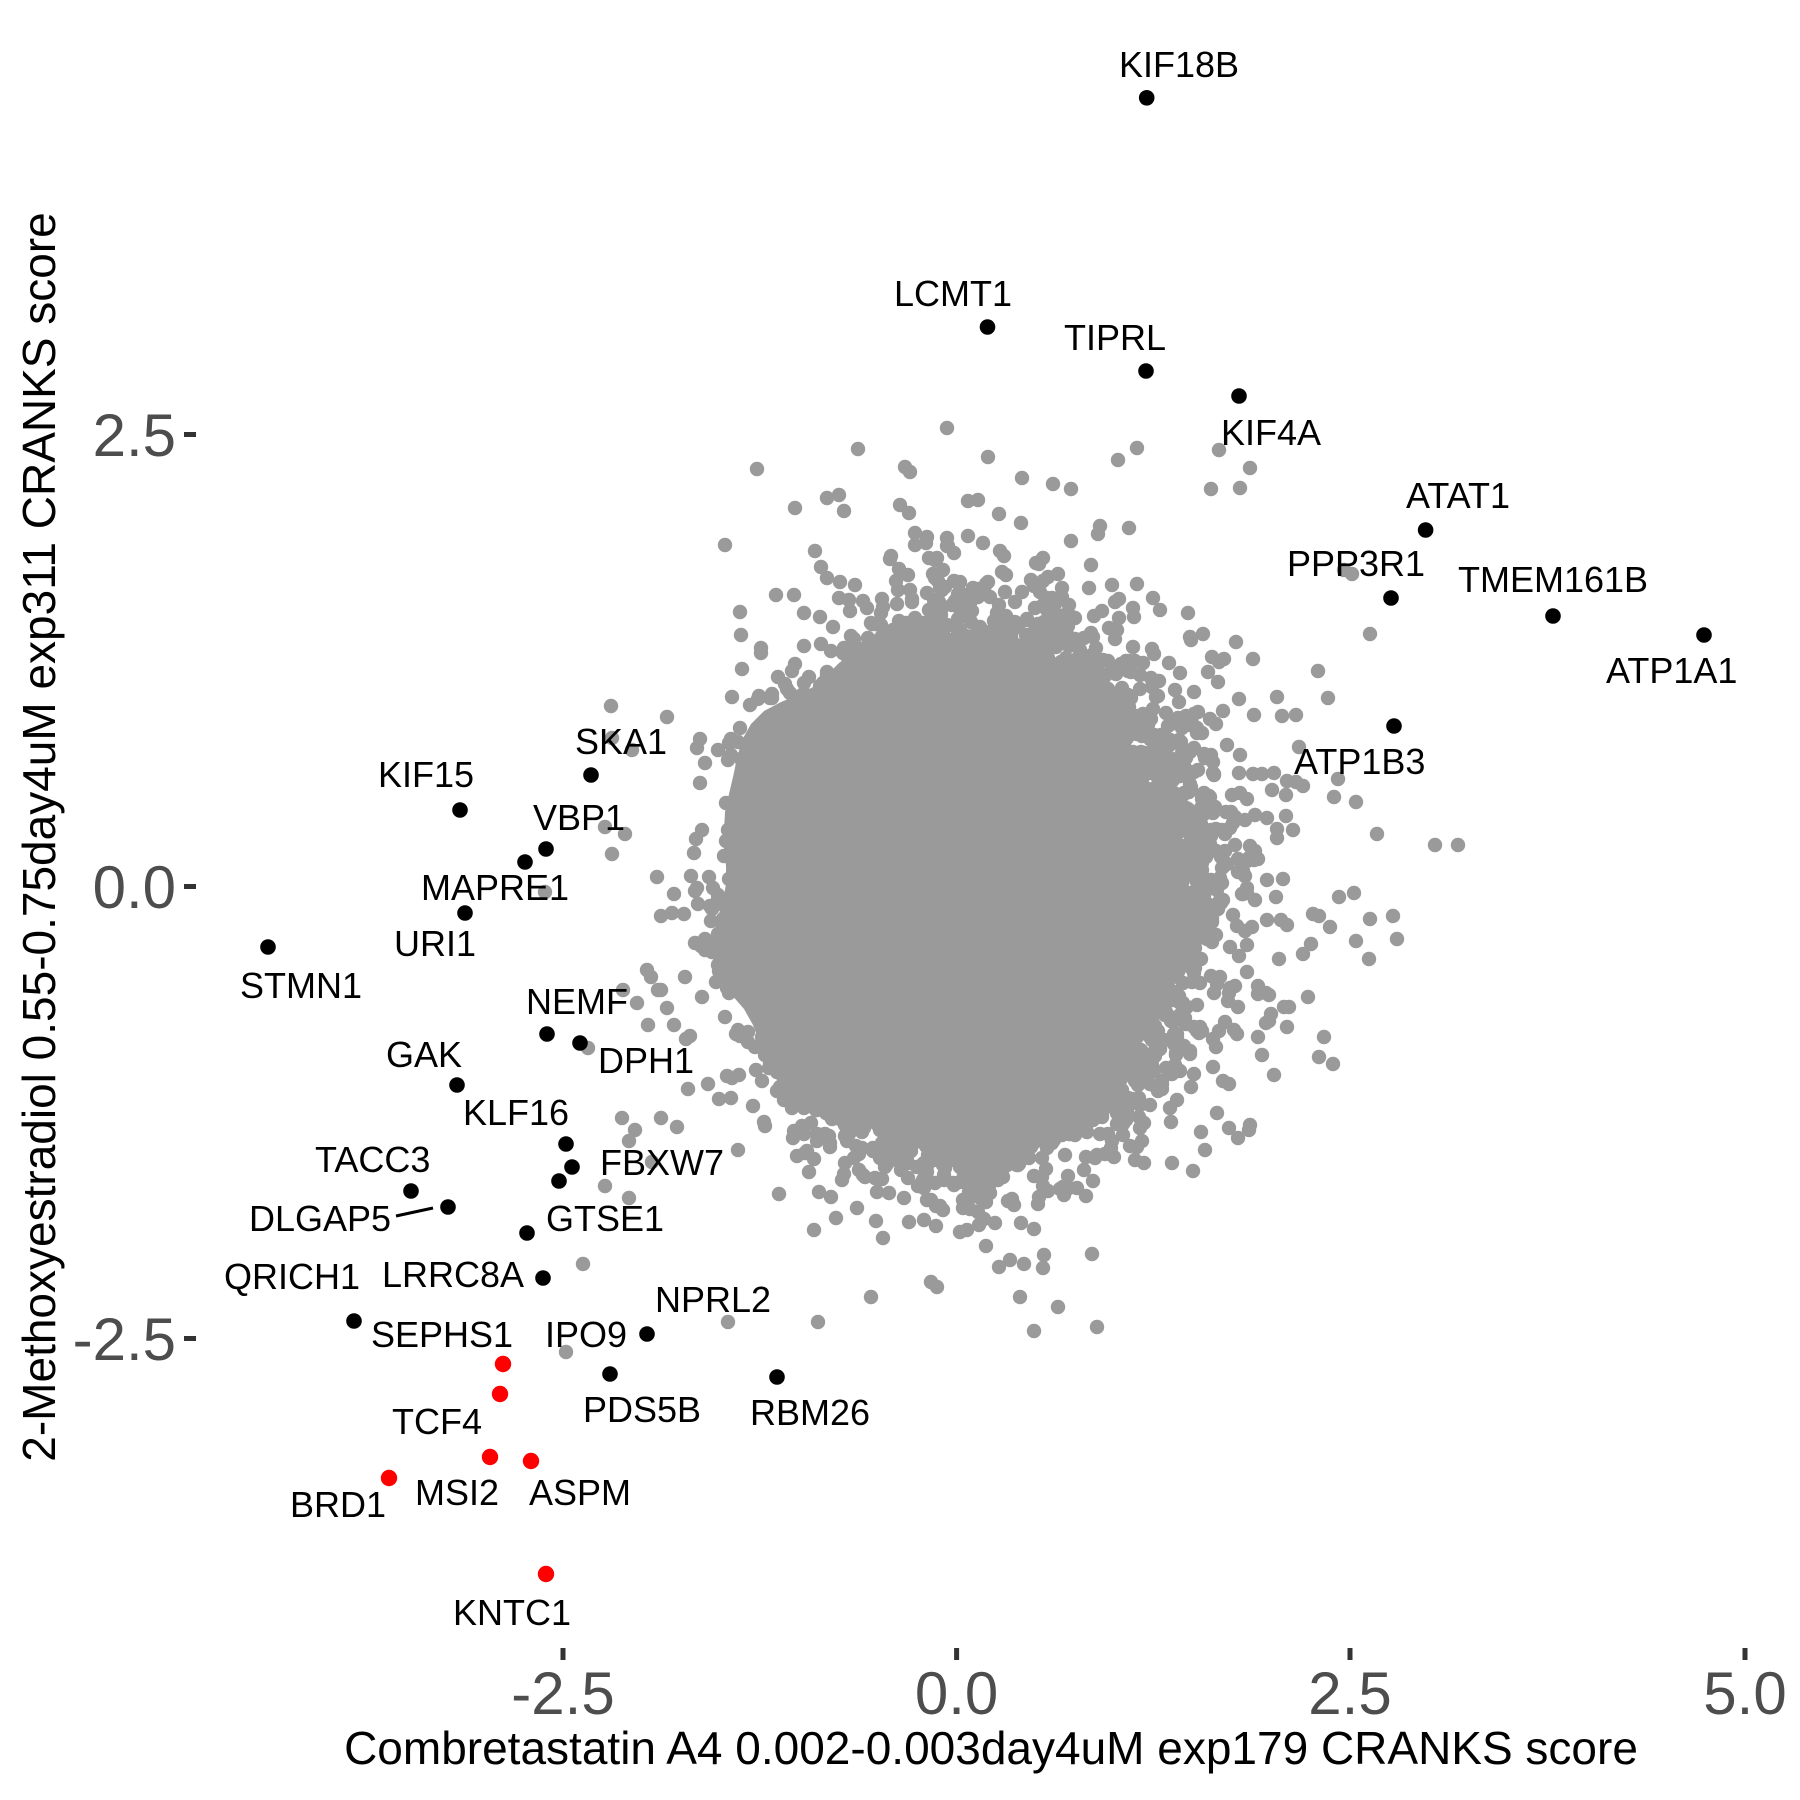 The width and height of the screenshot is (1800, 1800). I want to click on svg-text: LRRC8A, so click(453, 1274).